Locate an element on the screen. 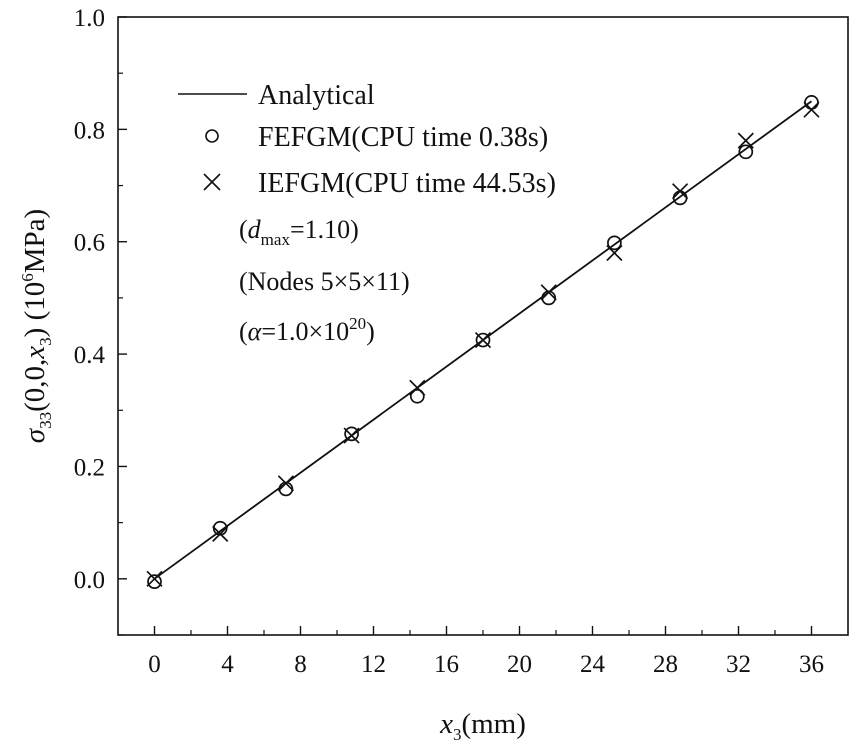 This screenshot has height=752, width=864. legend-iefgm-swatch is located at coordinates (212, 182).